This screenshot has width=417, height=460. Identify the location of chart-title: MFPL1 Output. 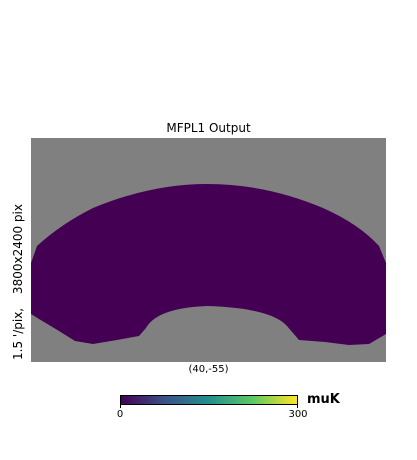
(208, 128).